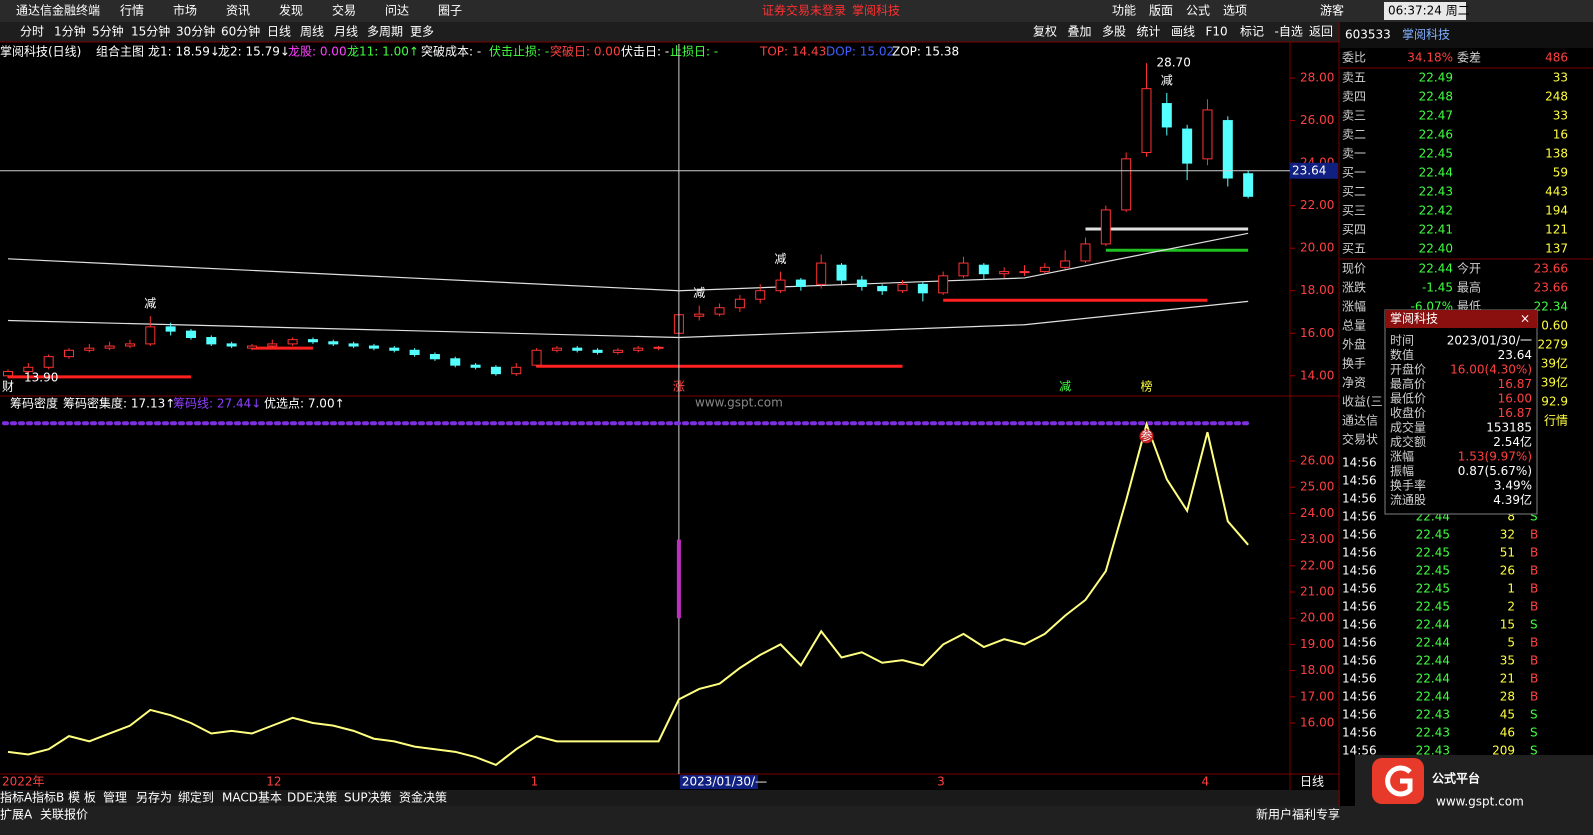  I want to click on menu-item: 版面, so click(1161, 11).